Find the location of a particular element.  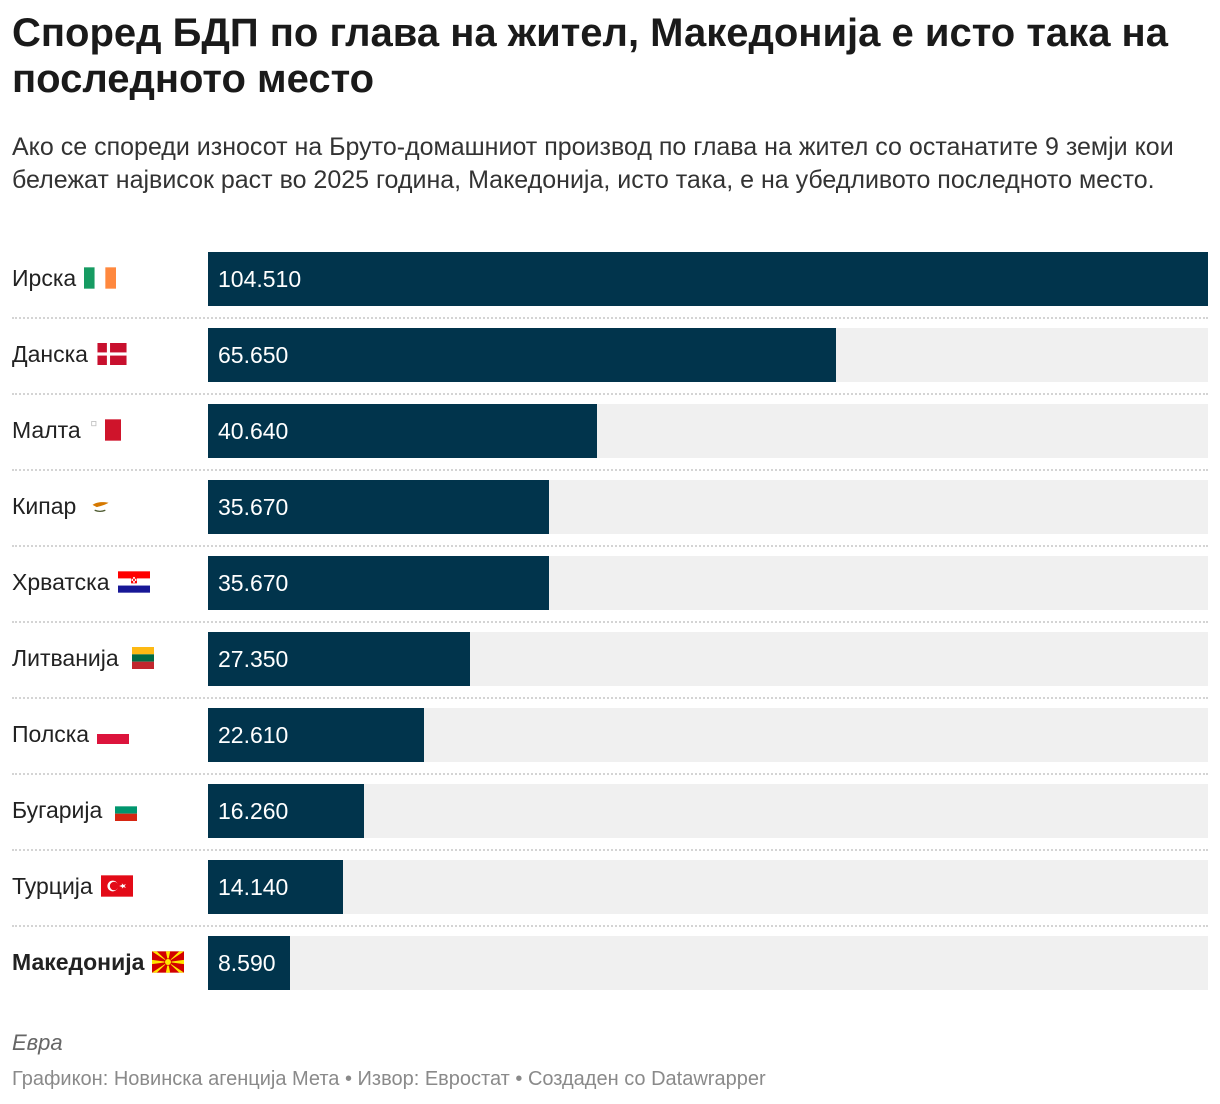

malta-flag-icon is located at coordinates (104, 430).